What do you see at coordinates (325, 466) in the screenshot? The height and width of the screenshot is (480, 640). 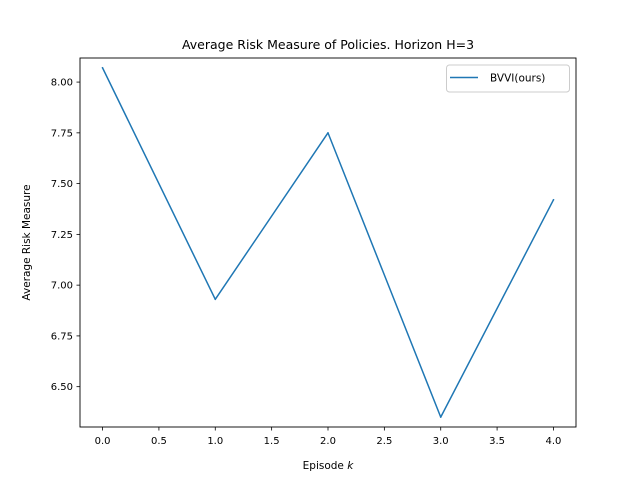 I see `x-axis-label-text: Episode` at bounding box center [325, 466].